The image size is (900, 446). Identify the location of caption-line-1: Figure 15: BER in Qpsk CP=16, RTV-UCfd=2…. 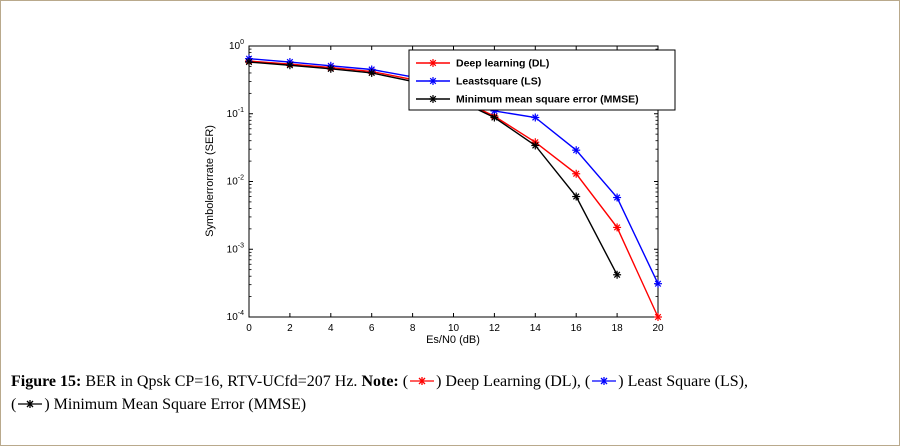
(452, 381).